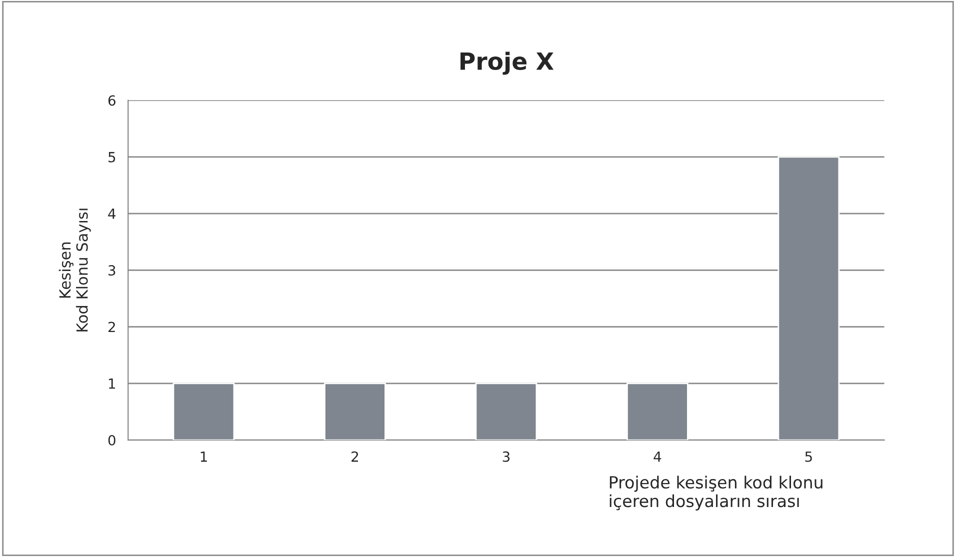 This screenshot has width=956, height=557. I want to click on y-tick-label: 2, so click(111, 327).